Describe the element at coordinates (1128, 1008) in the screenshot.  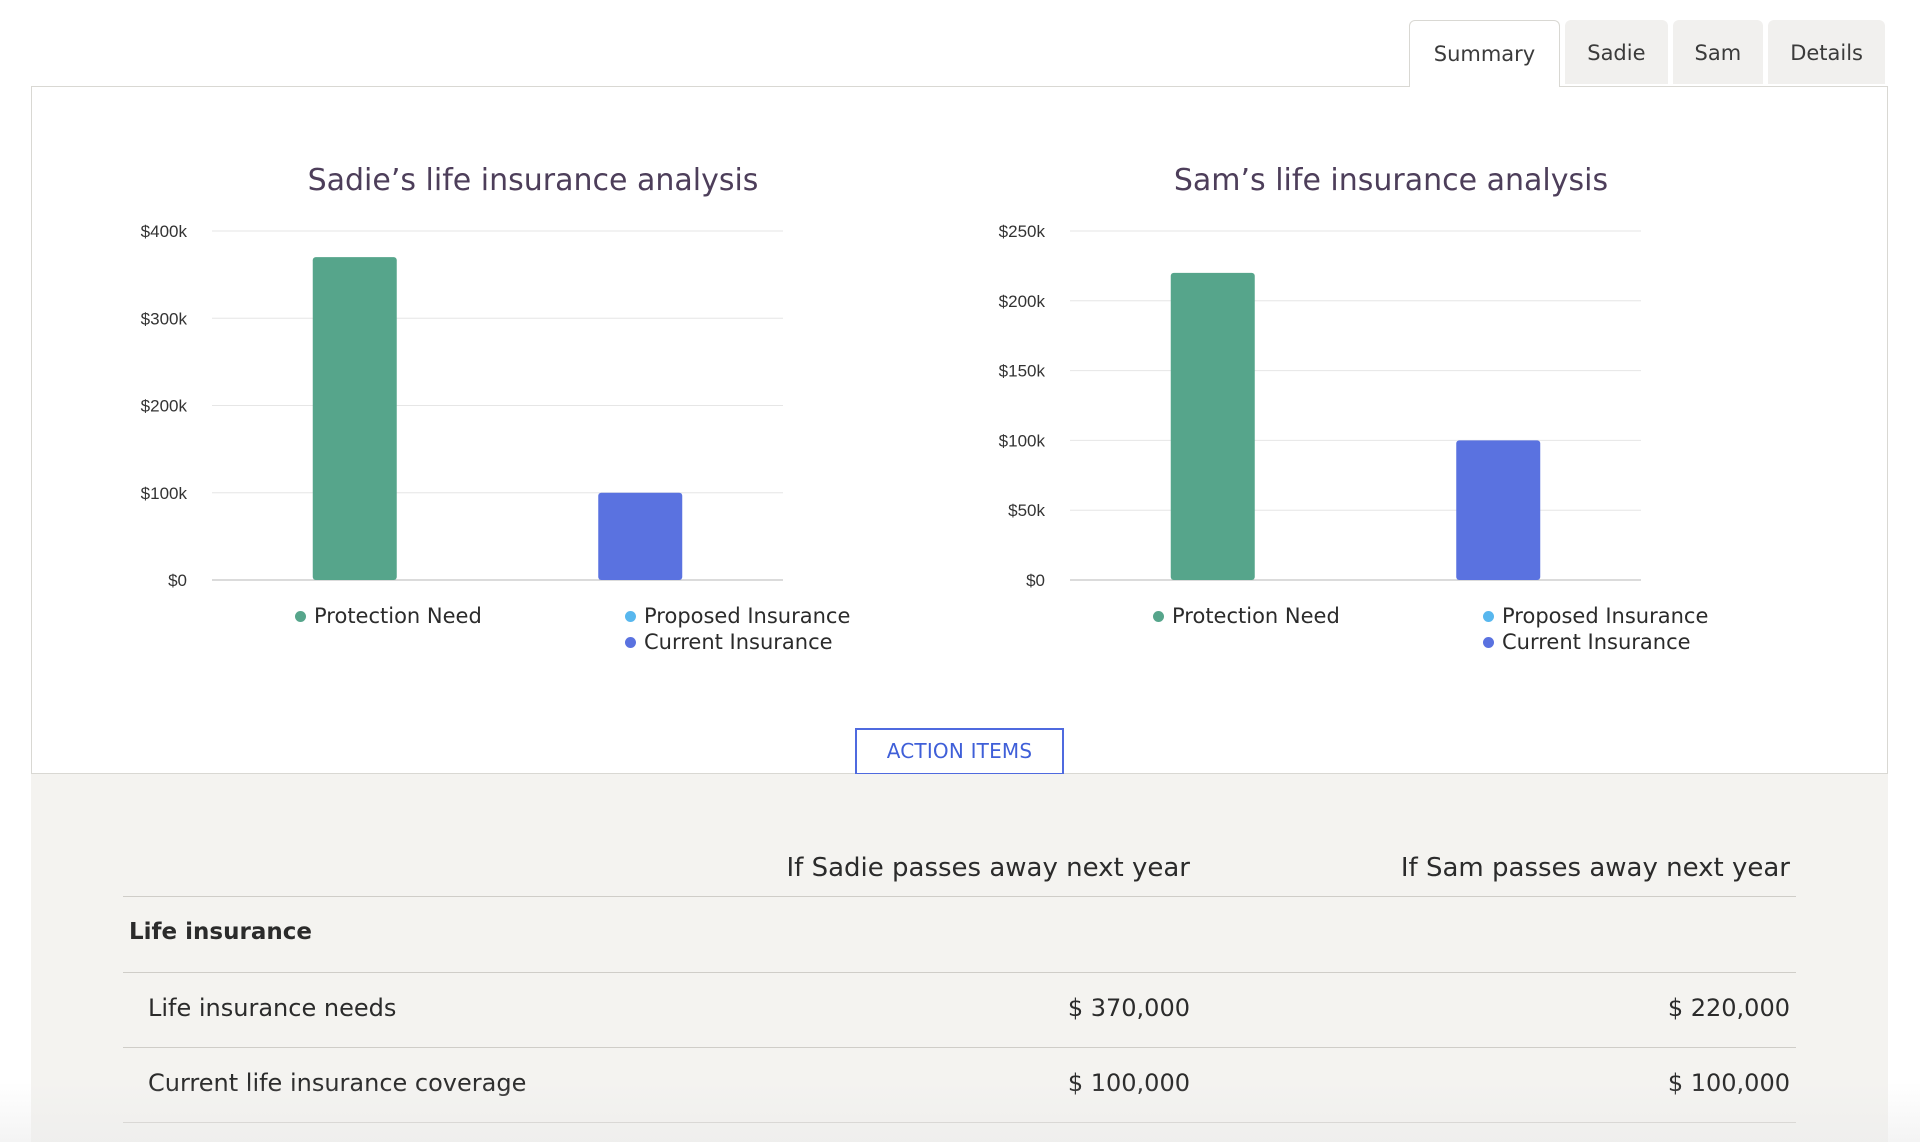
I see `row-value-sadie: $ 370,000` at that location.